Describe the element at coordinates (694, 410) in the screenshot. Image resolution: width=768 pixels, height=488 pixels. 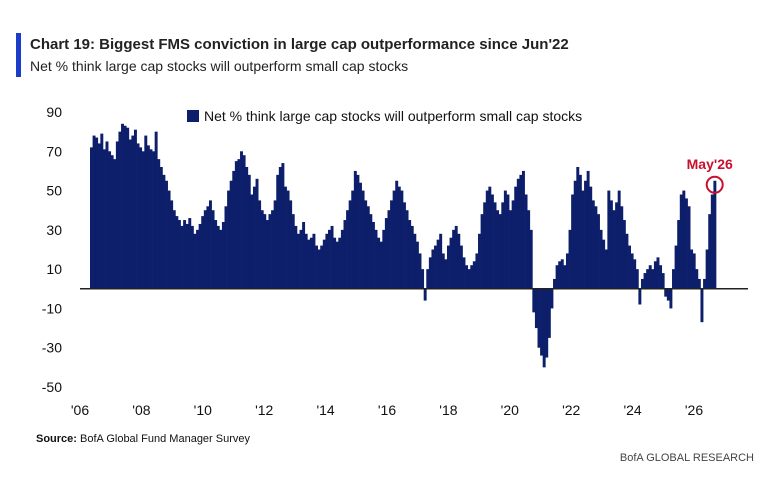
I see `x-tick-label: '26` at that location.